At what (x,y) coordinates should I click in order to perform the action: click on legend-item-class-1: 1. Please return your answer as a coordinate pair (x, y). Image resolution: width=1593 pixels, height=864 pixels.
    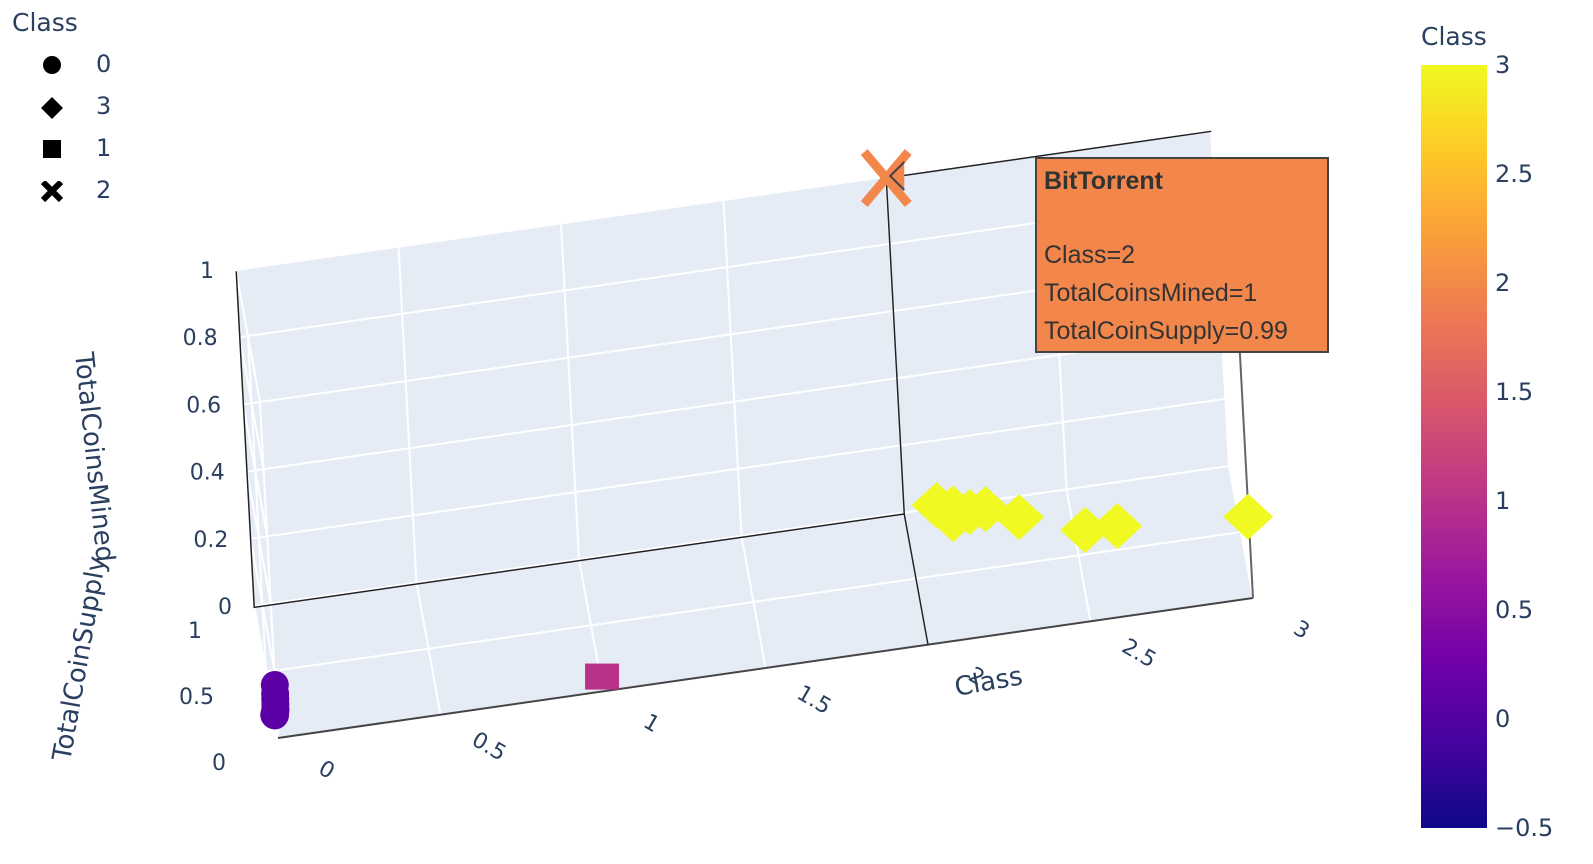
    Looking at the image, I should click on (95, 149).